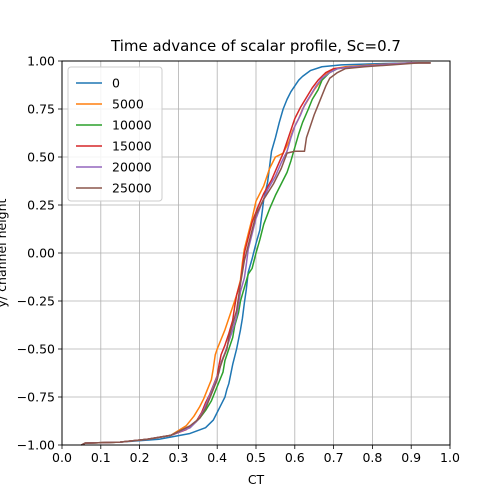 This screenshot has width=500, height=504. Describe the element at coordinates (41, 205) in the screenshot. I see `y-tick-label: 0.25` at that location.